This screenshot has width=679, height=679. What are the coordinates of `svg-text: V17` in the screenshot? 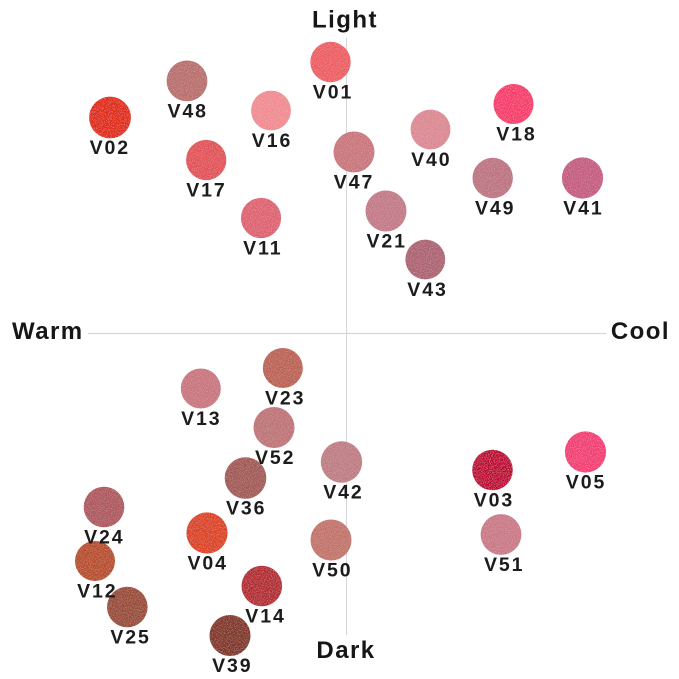 It's located at (206, 191).